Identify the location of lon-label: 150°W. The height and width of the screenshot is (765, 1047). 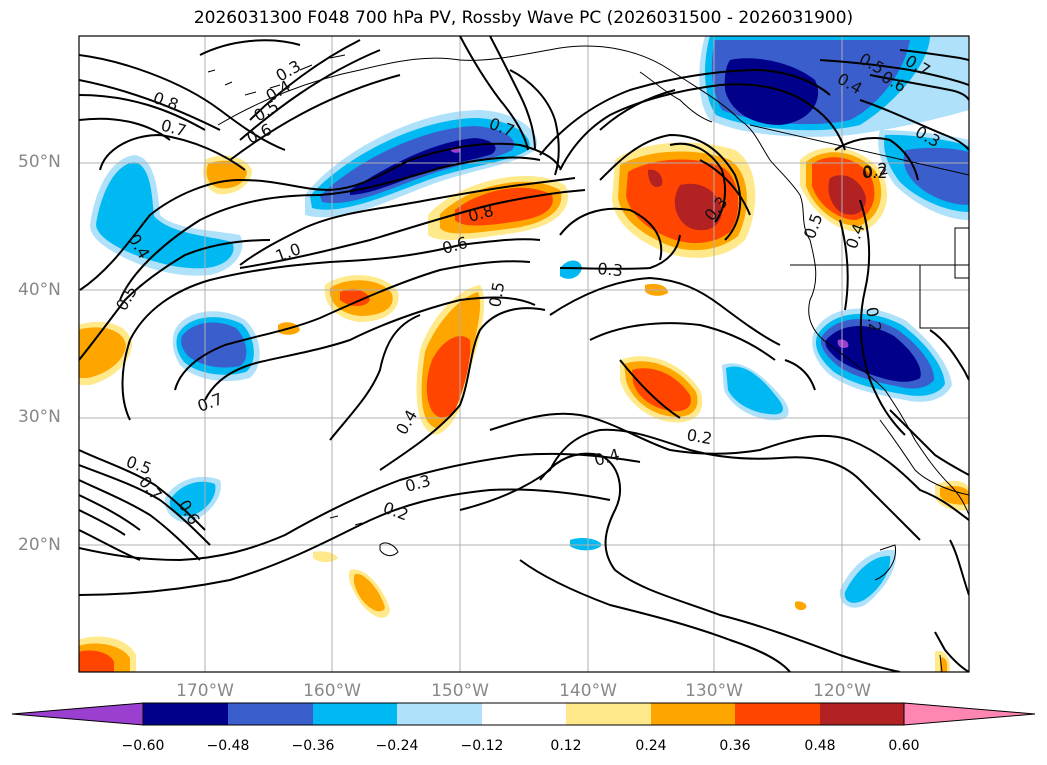
(460, 691).